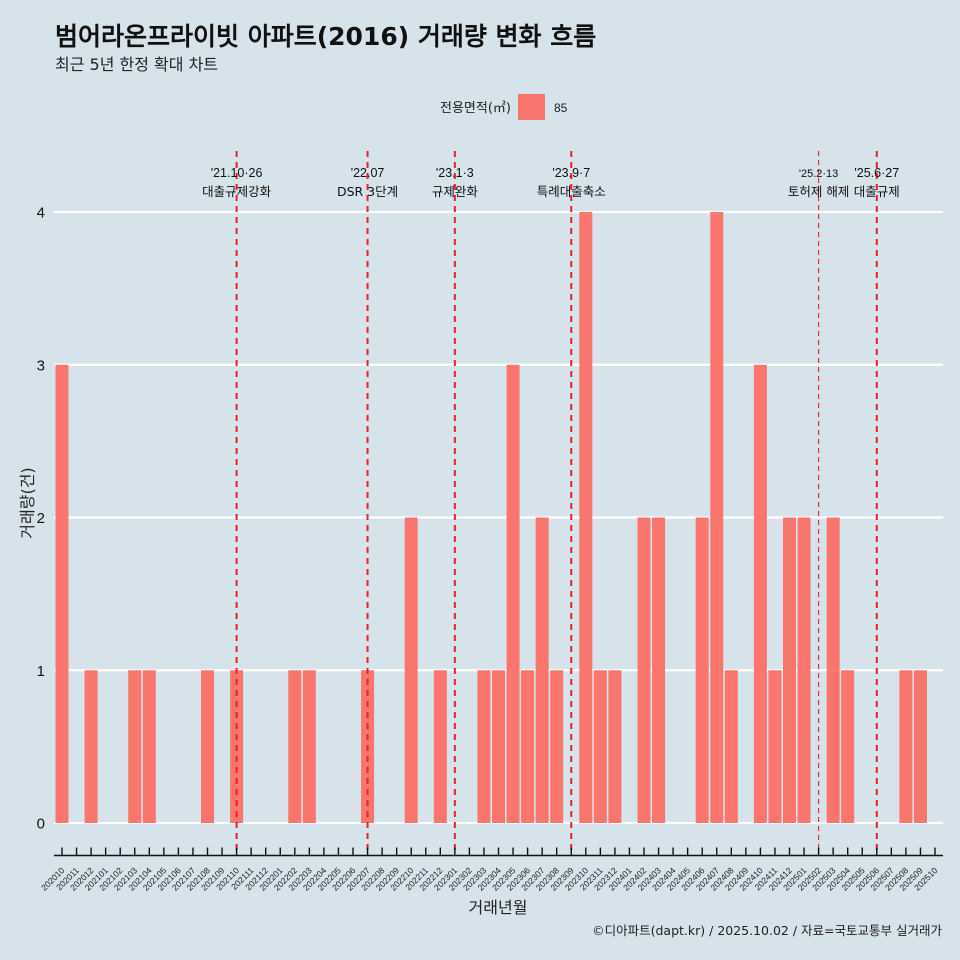 The width and height of the screenshot is (960, 960). What do you see at coordinates (561, 108) in the screenshot?
I see `legend-item-label: 85` at bounding box center [561, 108].